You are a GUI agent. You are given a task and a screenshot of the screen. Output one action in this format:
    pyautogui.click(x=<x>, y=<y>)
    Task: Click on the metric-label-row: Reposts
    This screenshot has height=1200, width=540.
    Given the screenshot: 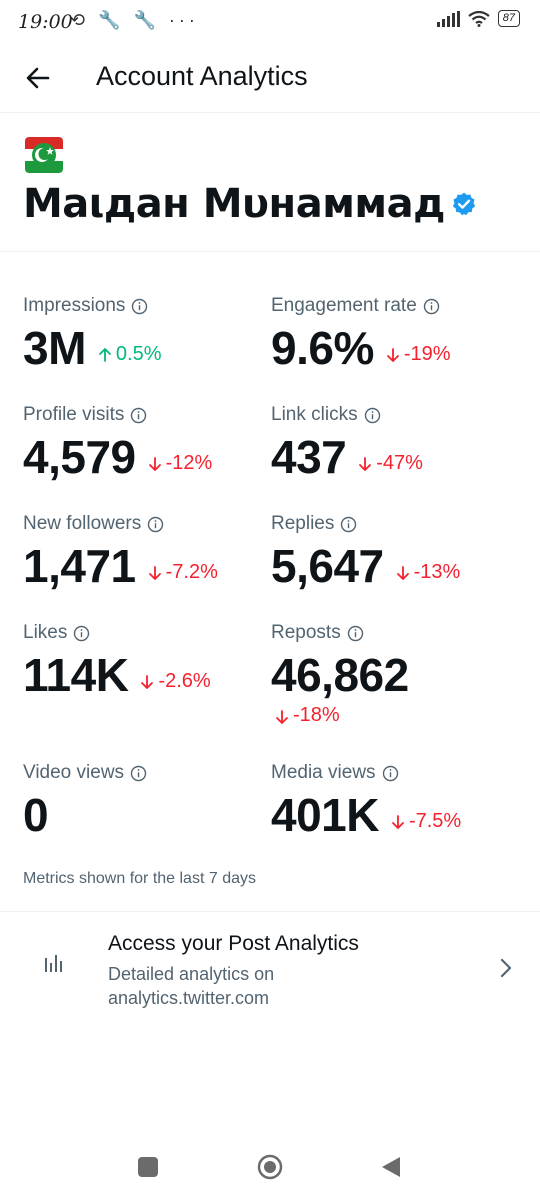 What is the action you would take?
    pyautogui.click(x=396, y=633)
    